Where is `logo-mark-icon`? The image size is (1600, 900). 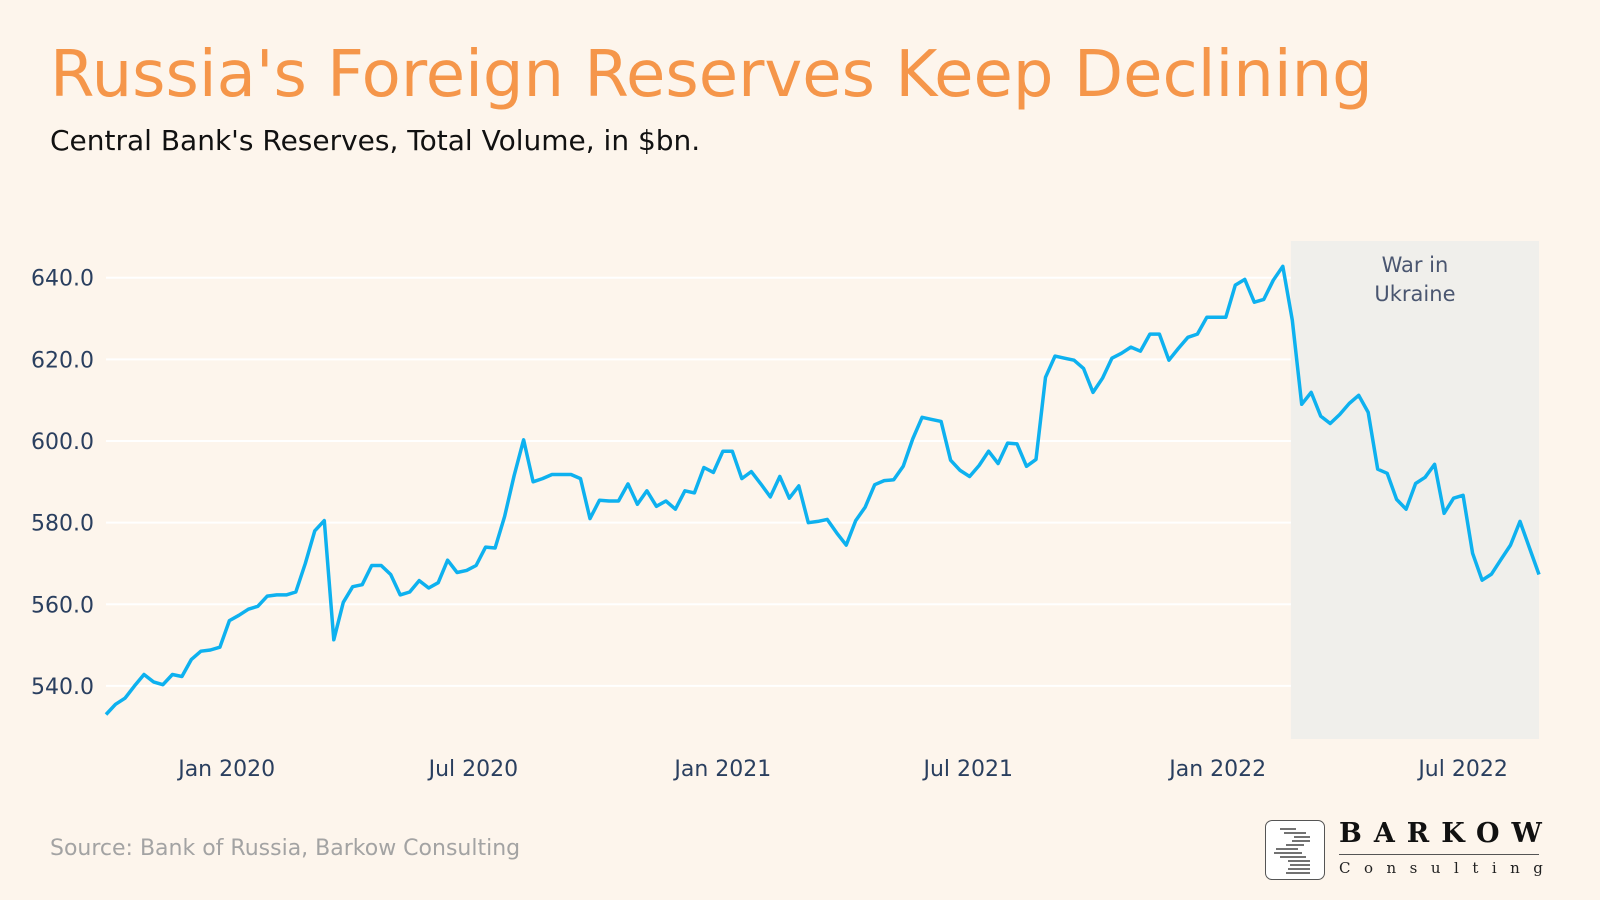
logo-mark-icon is located at coordinates (1295, 850).